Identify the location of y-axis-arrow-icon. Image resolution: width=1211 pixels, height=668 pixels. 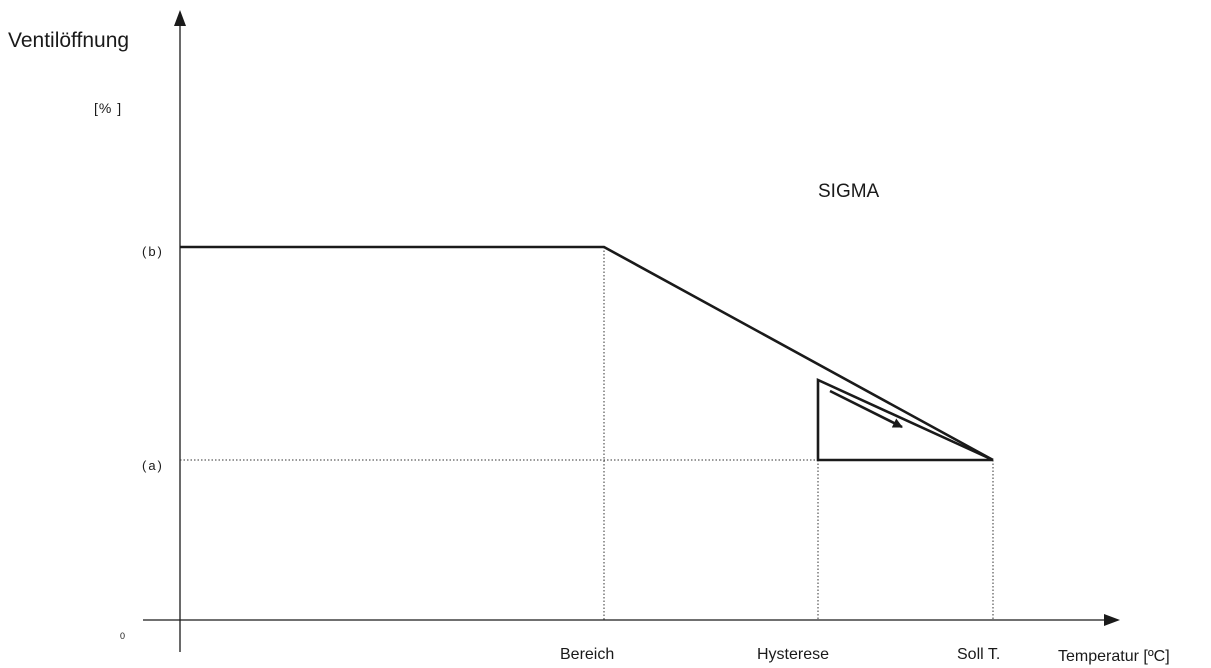
(180, 18).